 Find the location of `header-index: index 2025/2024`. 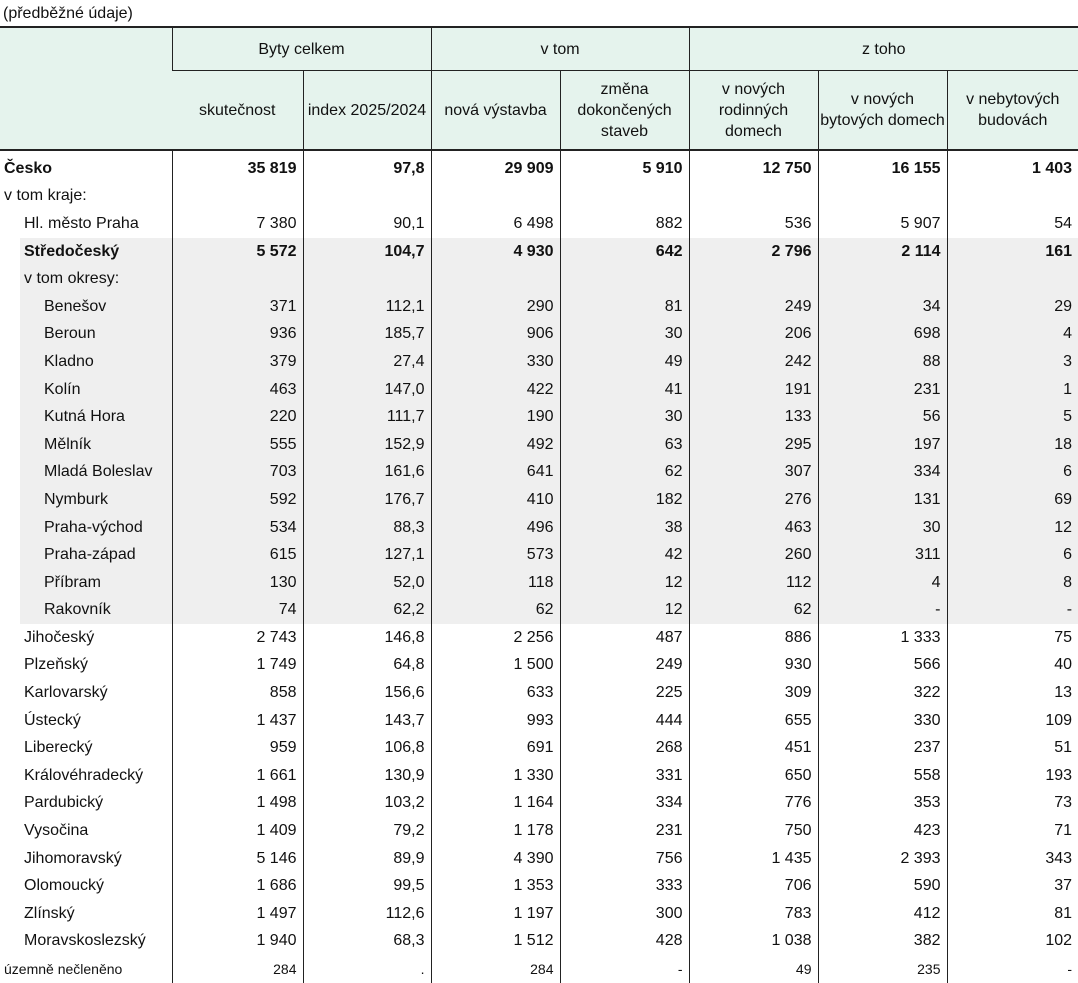

header-index: index 2025/2024 is located at coordinates (366, 110).